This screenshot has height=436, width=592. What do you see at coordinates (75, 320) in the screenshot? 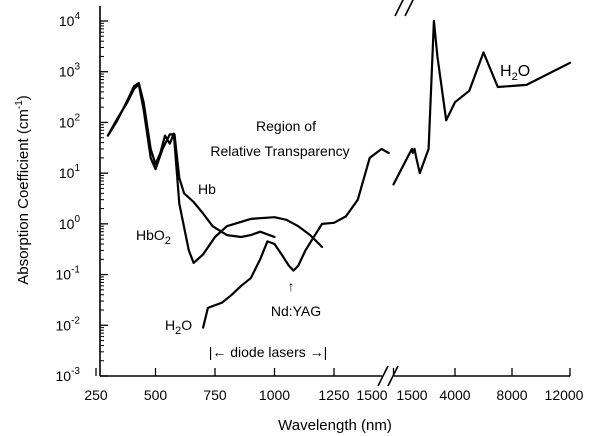
I see `y-tick-exponent: -2` at bounding box center [75, 320].